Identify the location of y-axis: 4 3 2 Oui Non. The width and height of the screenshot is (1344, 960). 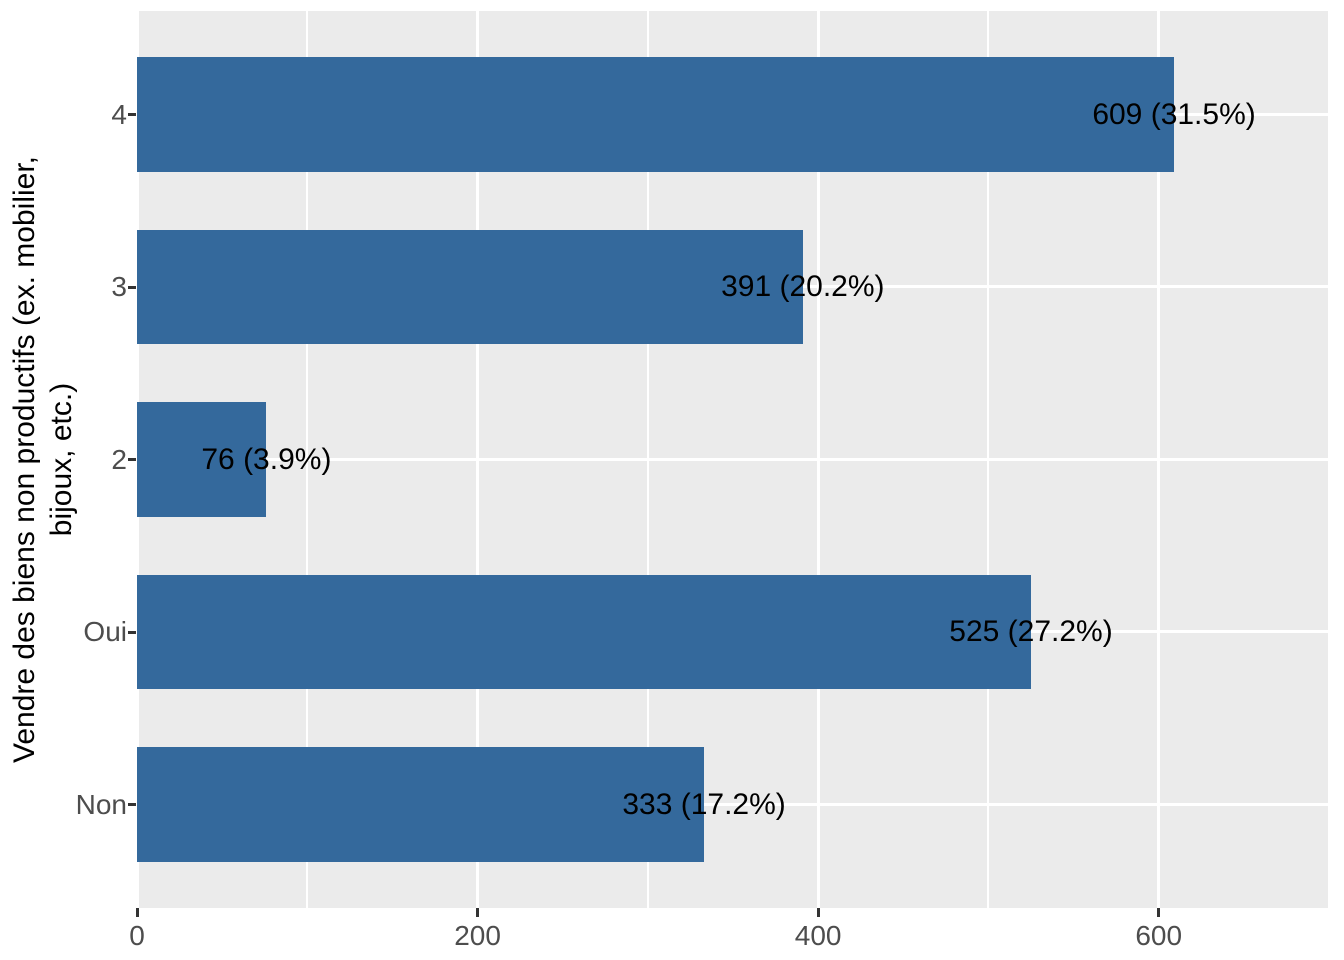
(63, 459).